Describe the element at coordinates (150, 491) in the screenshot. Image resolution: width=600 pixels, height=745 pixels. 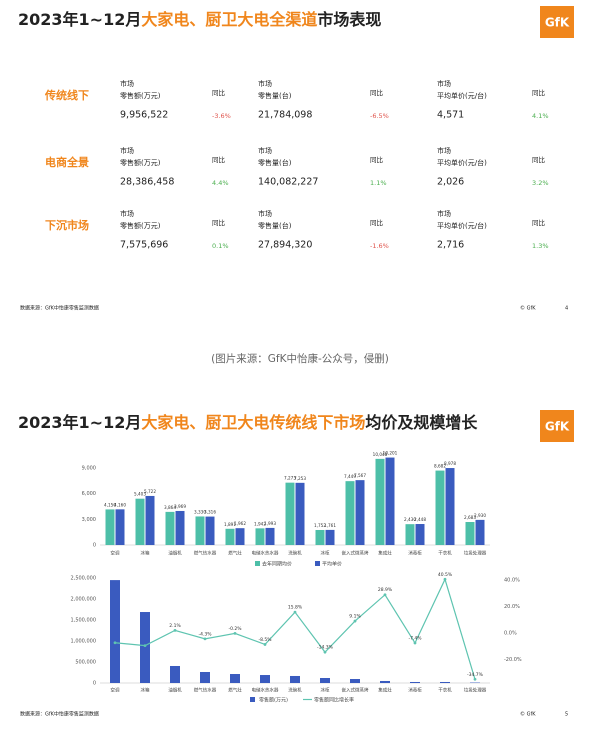
I see `data-label: 5,722` at that location.